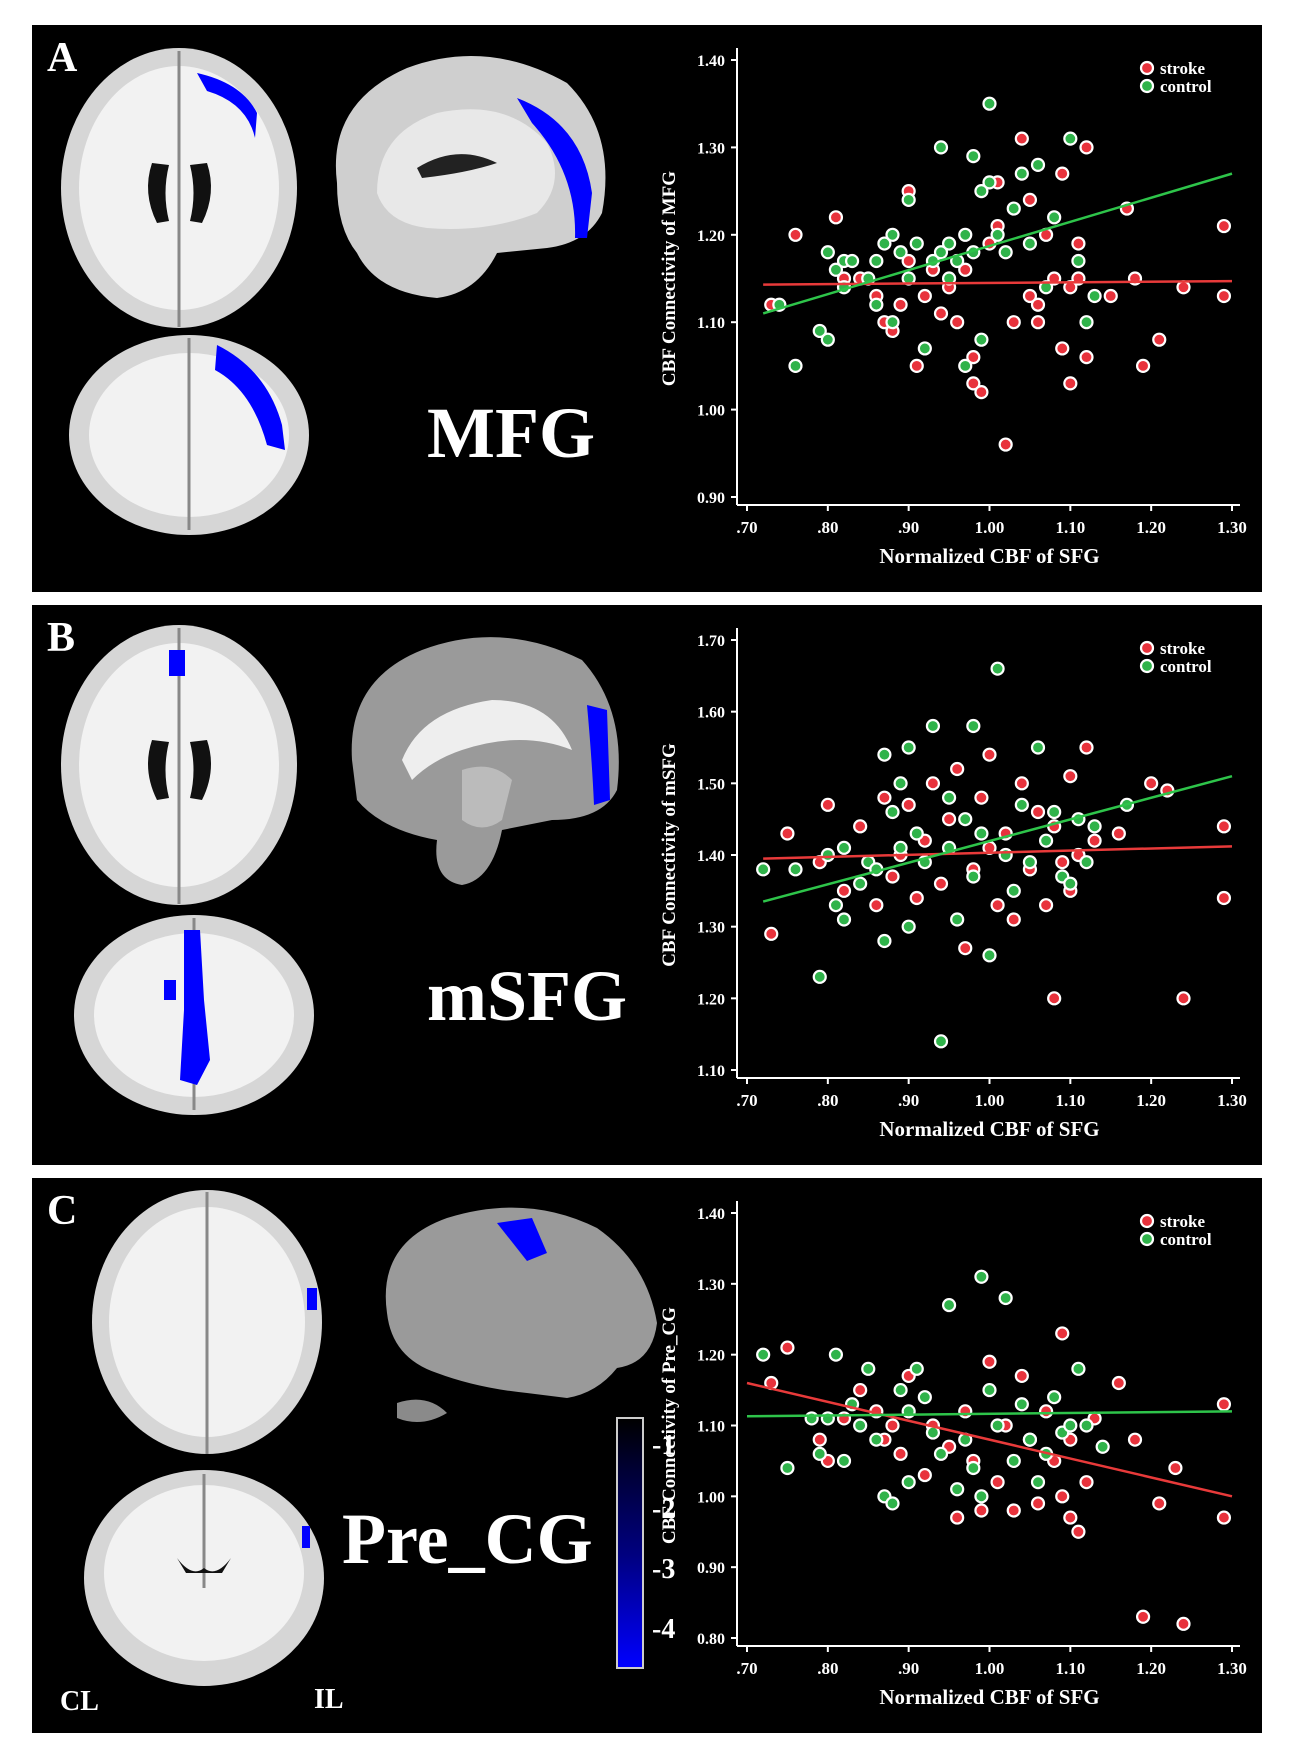  Describe the element at coordinates (61, 638) in the screenshot. I see `panel-label: B` at that location.